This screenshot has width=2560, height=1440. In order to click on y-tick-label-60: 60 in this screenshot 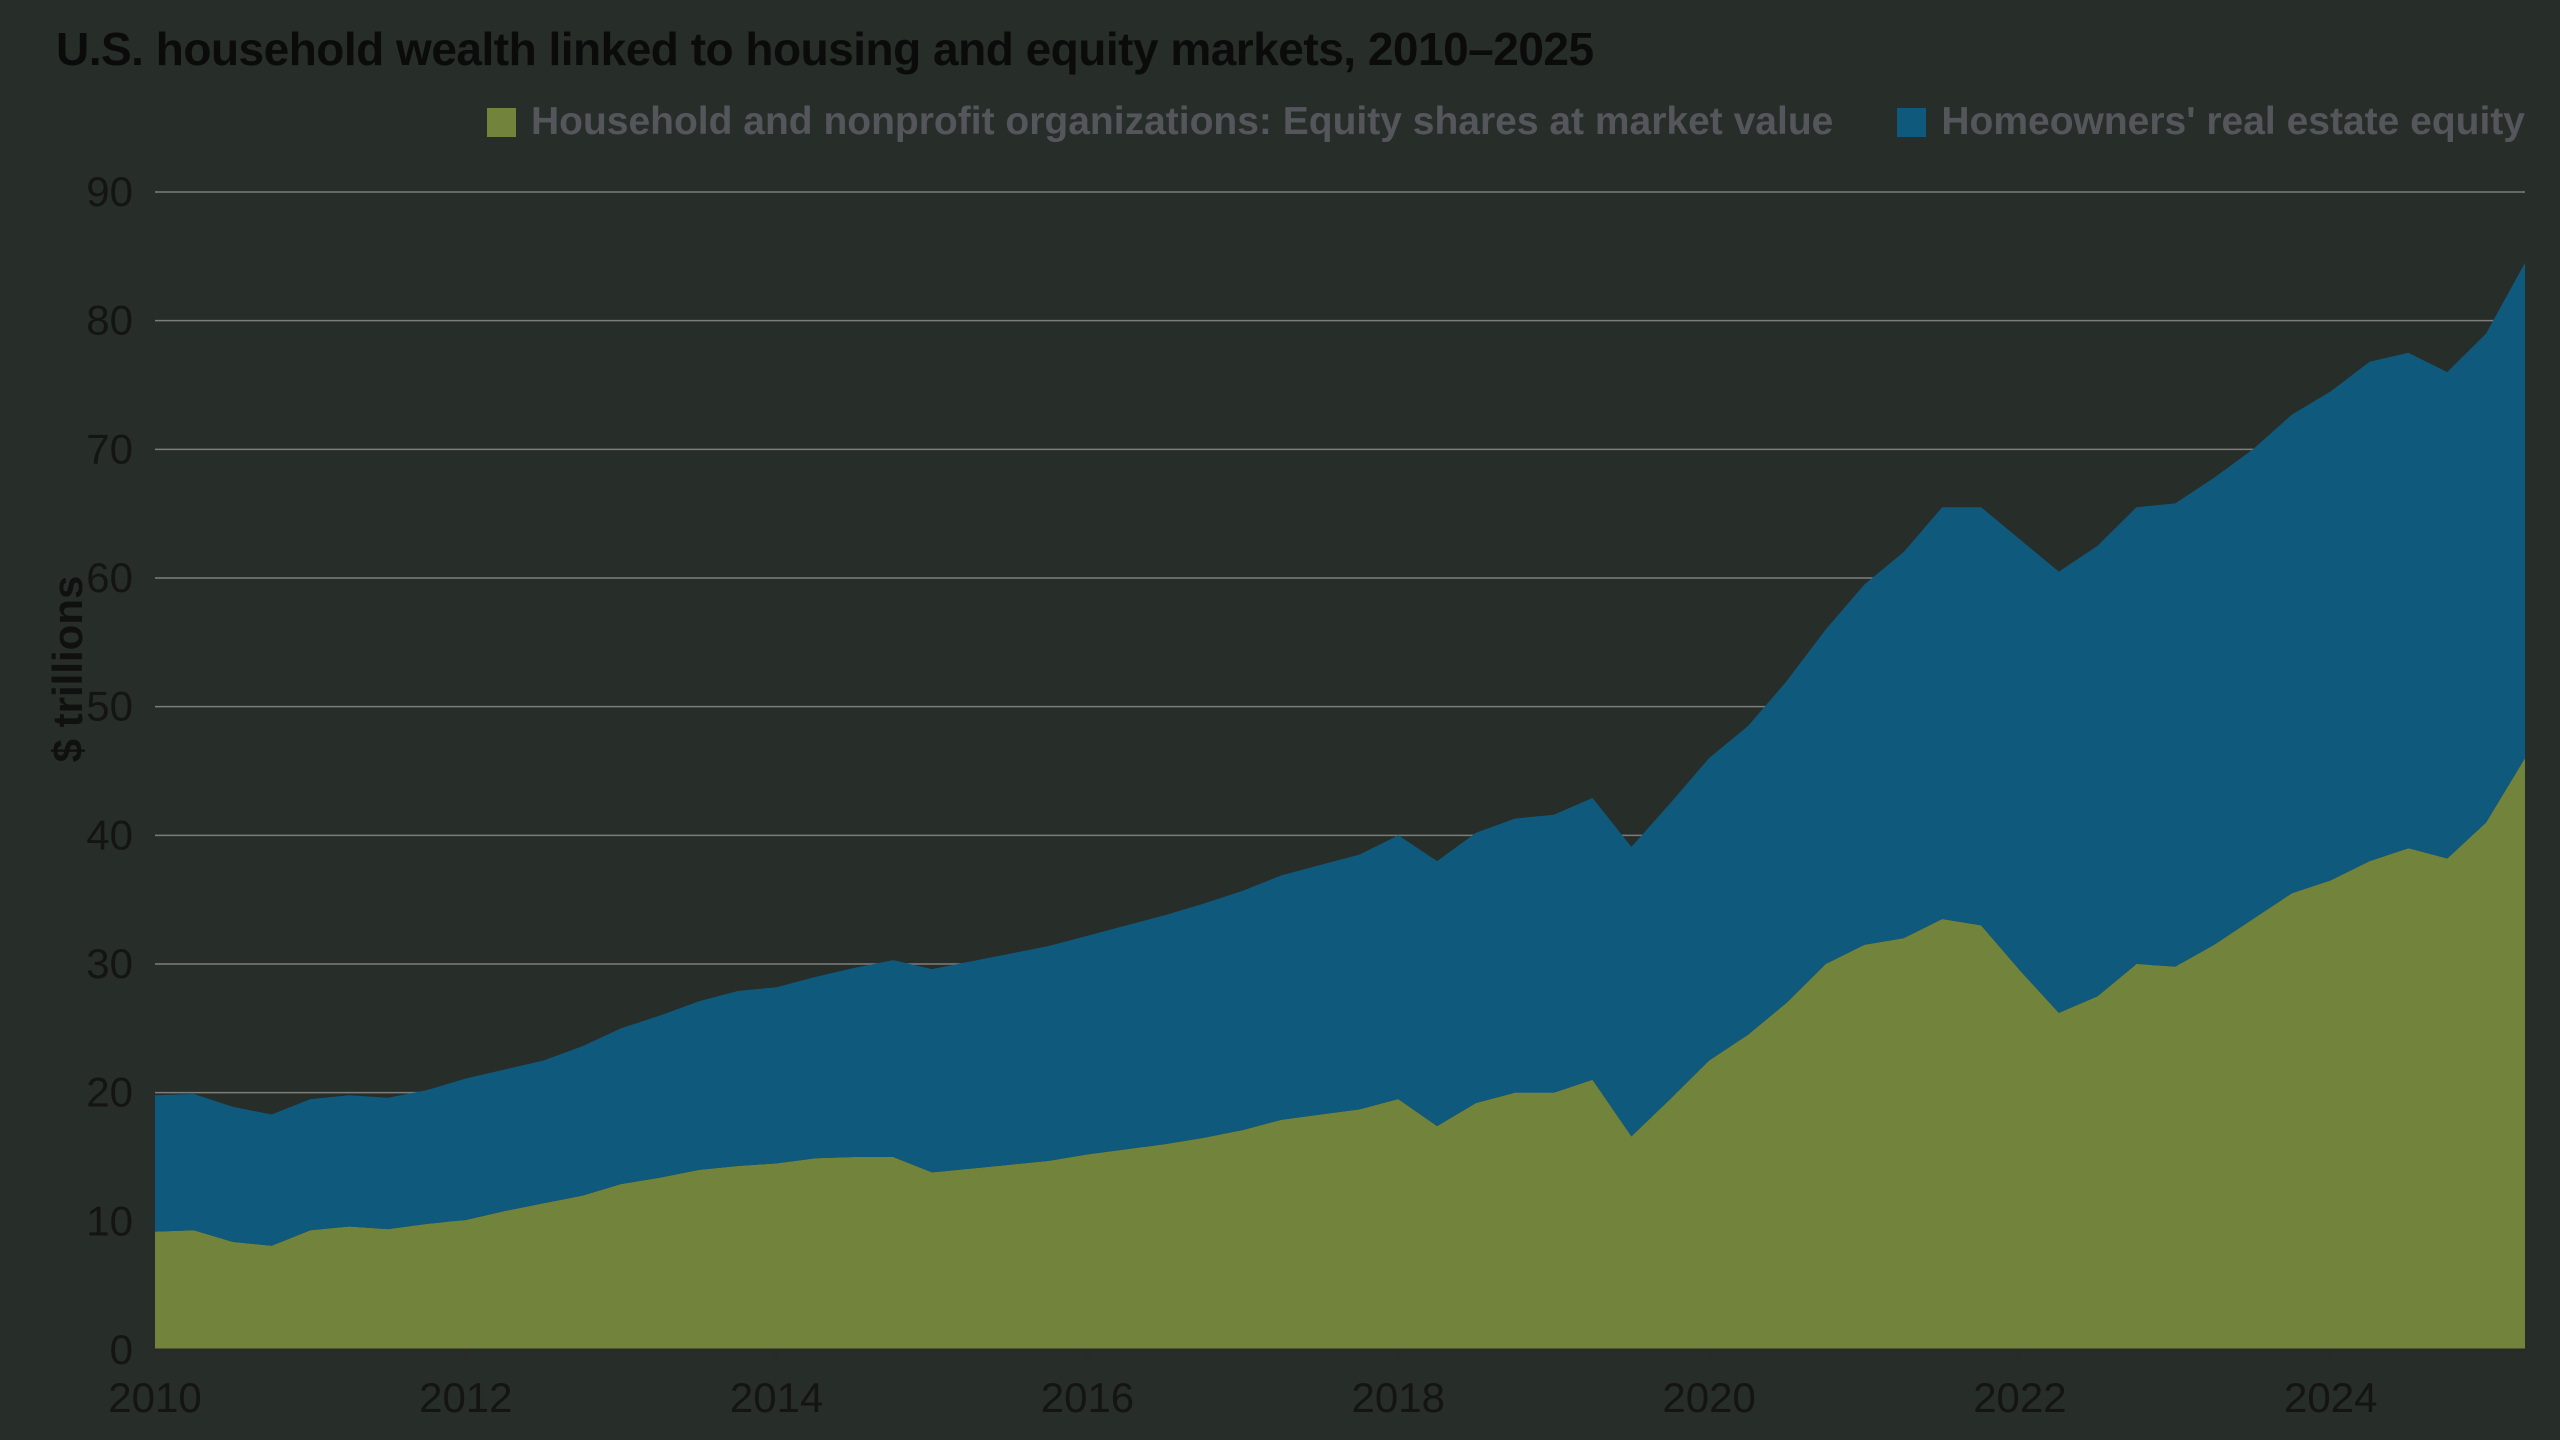, I will do `click(109, 577)`.